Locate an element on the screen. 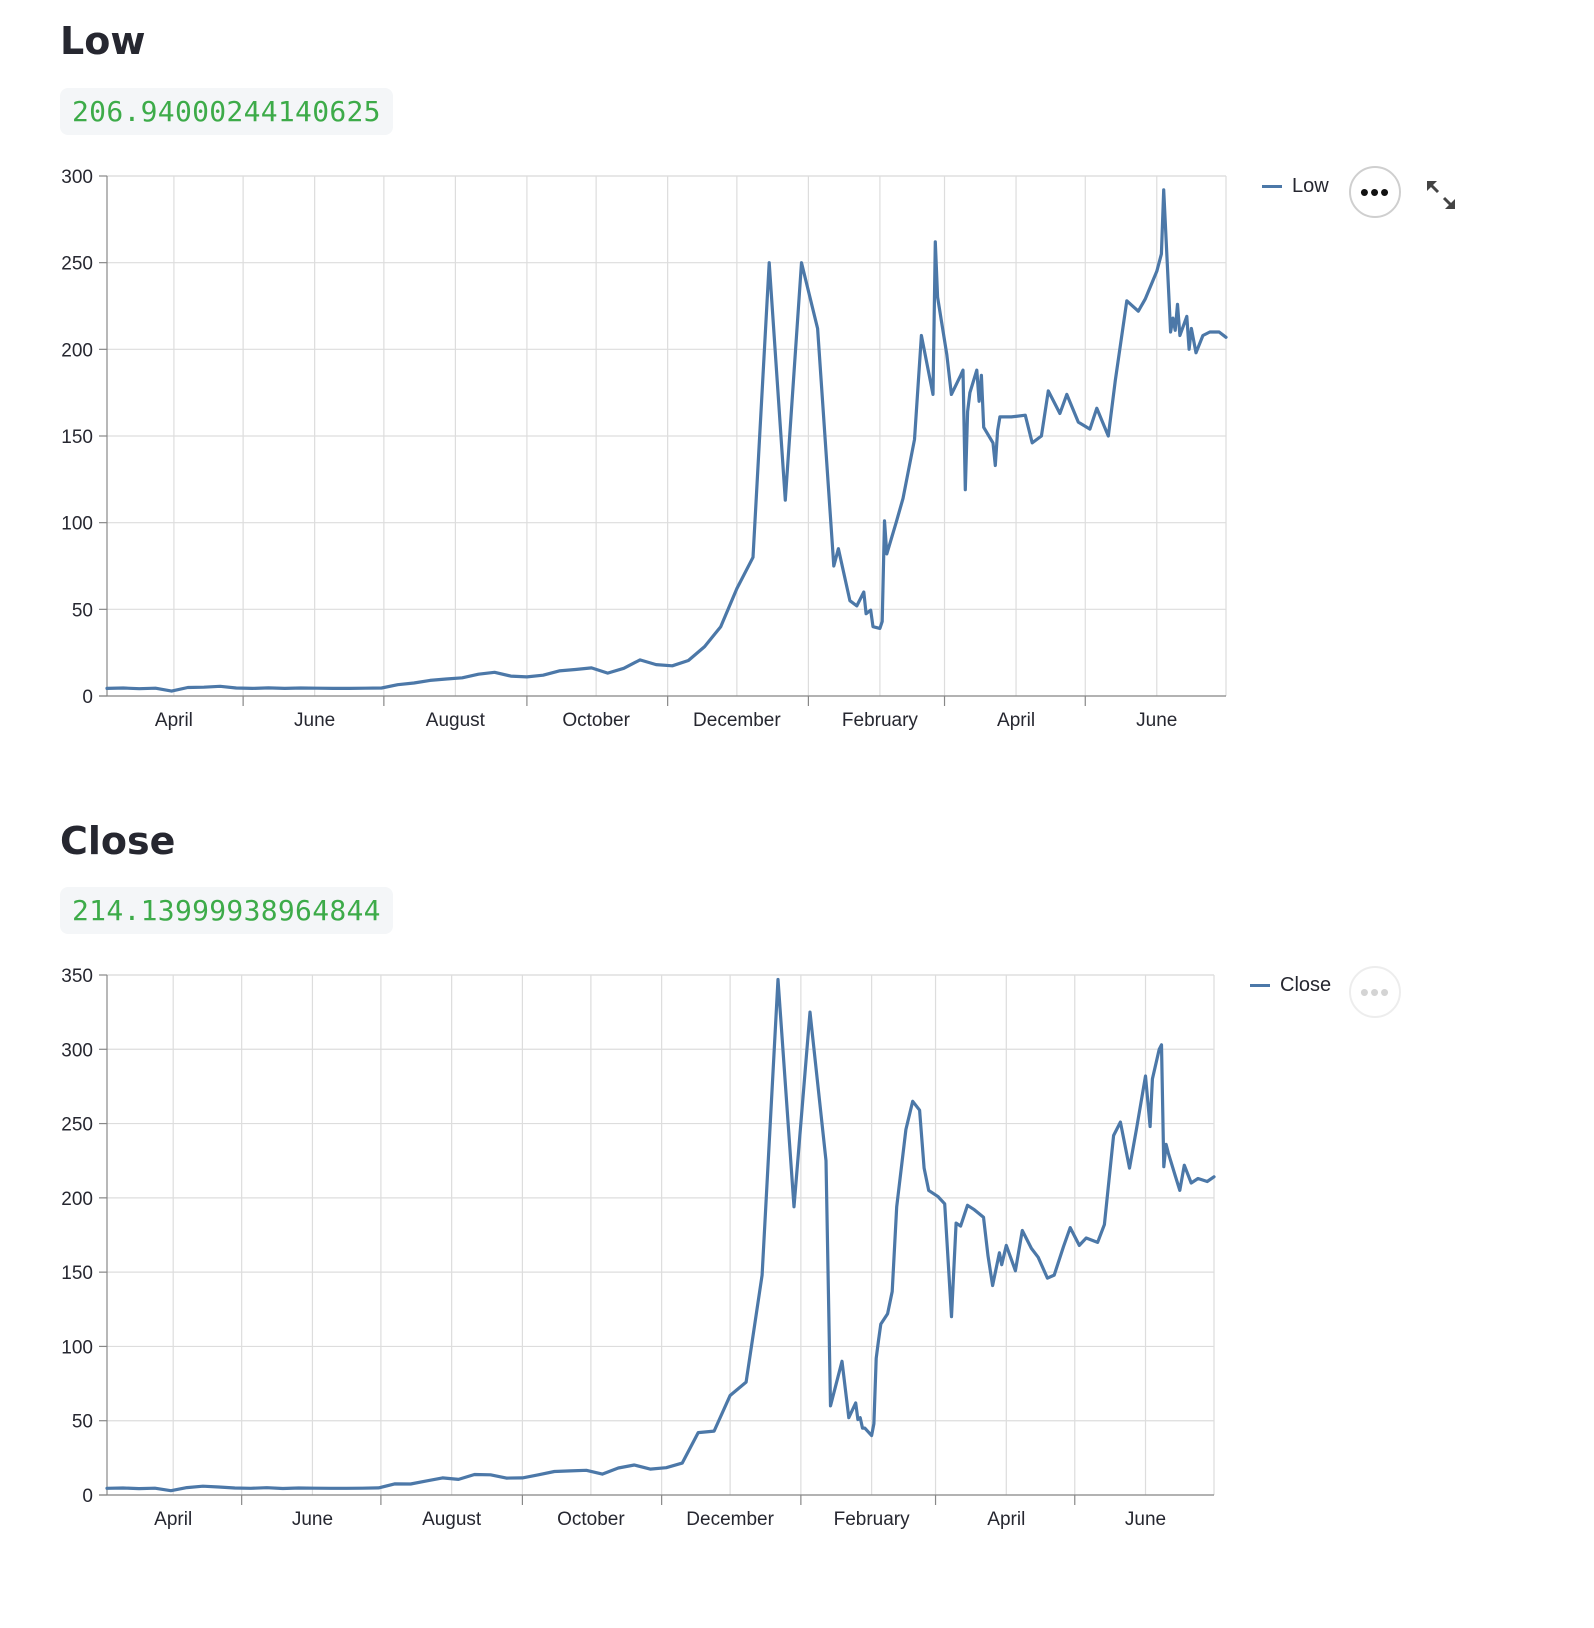  section-title-low: Low is located at coordinates (103, 41).